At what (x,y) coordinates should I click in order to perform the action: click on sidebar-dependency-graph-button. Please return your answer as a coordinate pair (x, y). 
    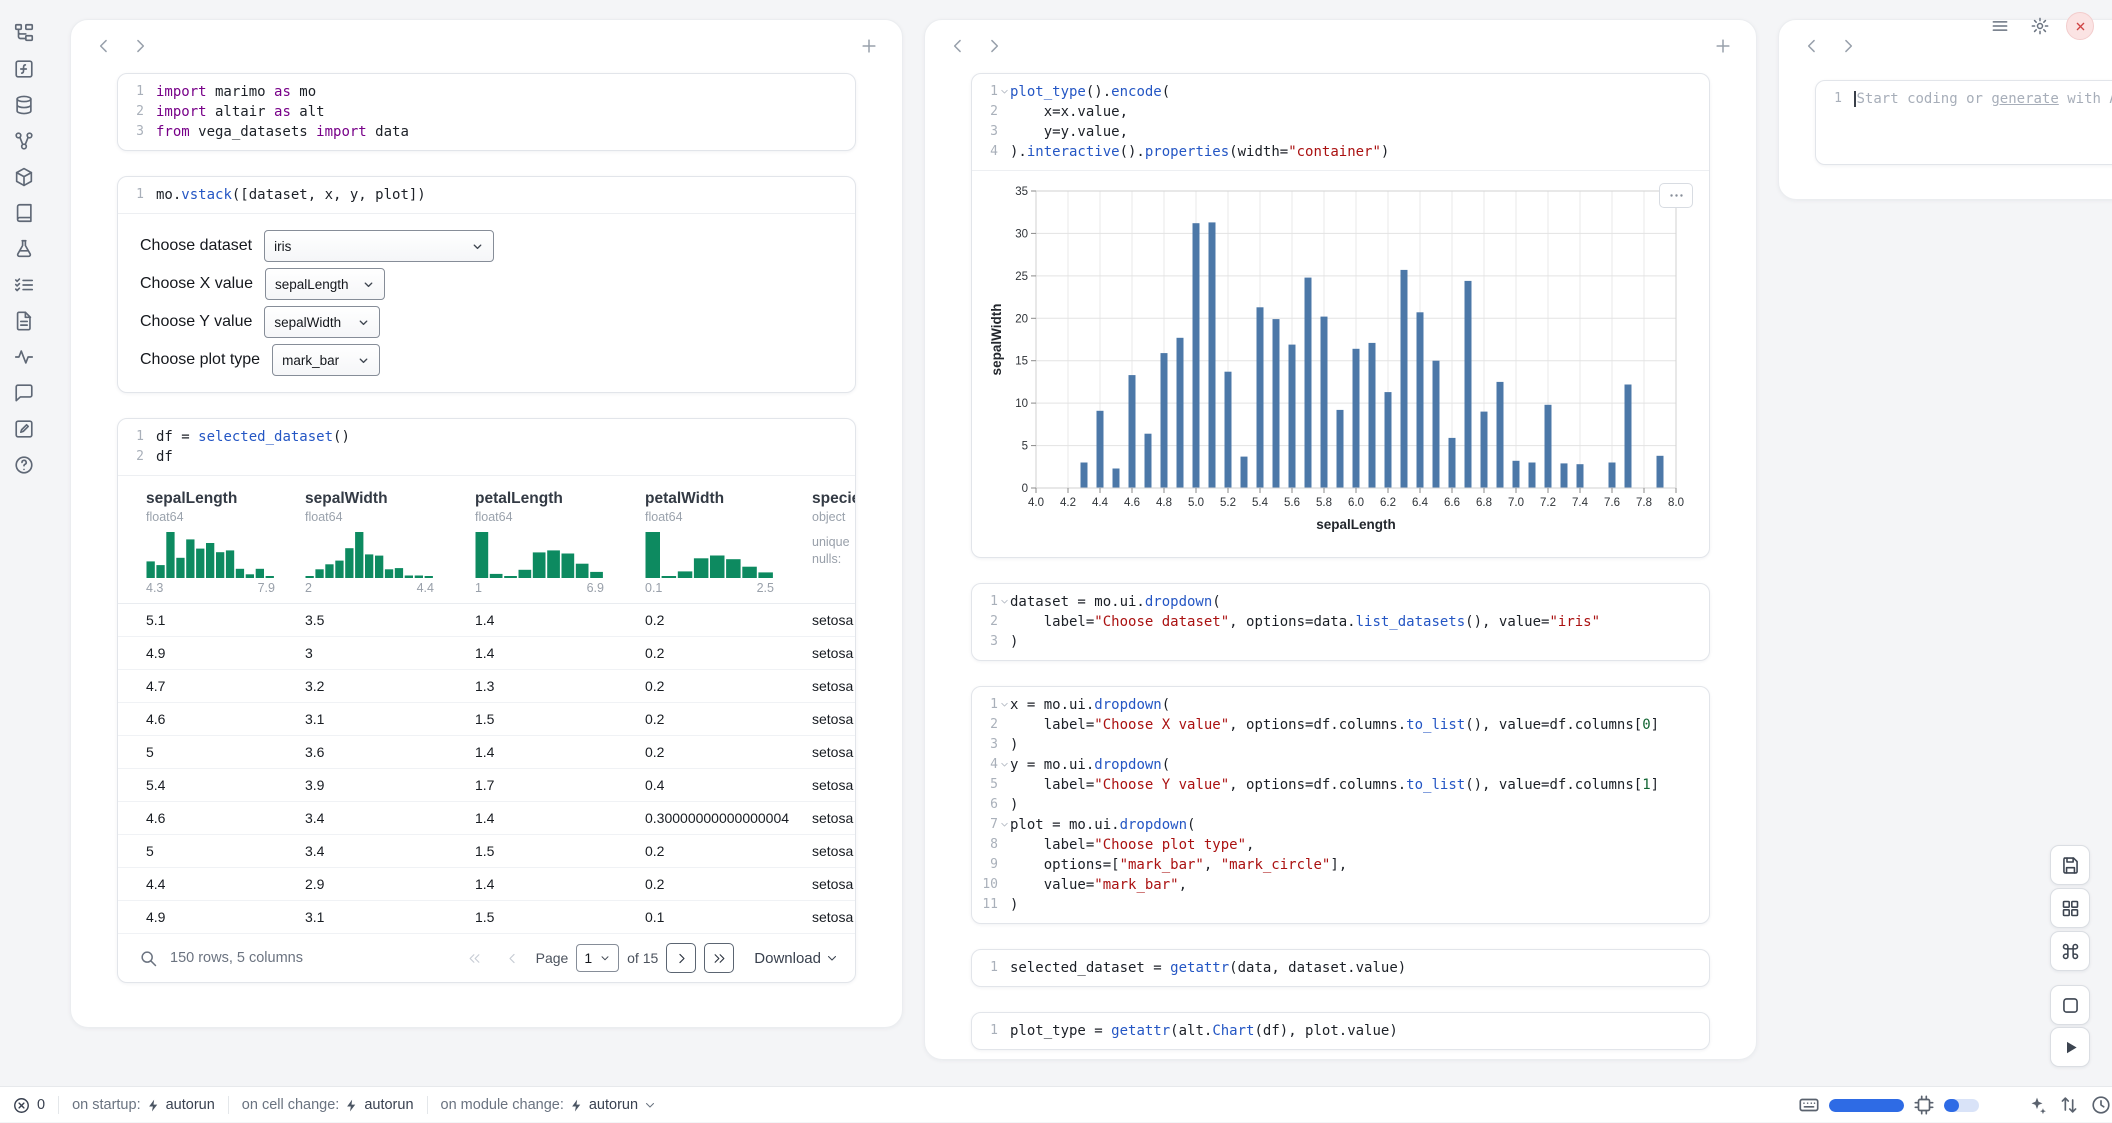
    Looking at the image, I should click on (24, 141).